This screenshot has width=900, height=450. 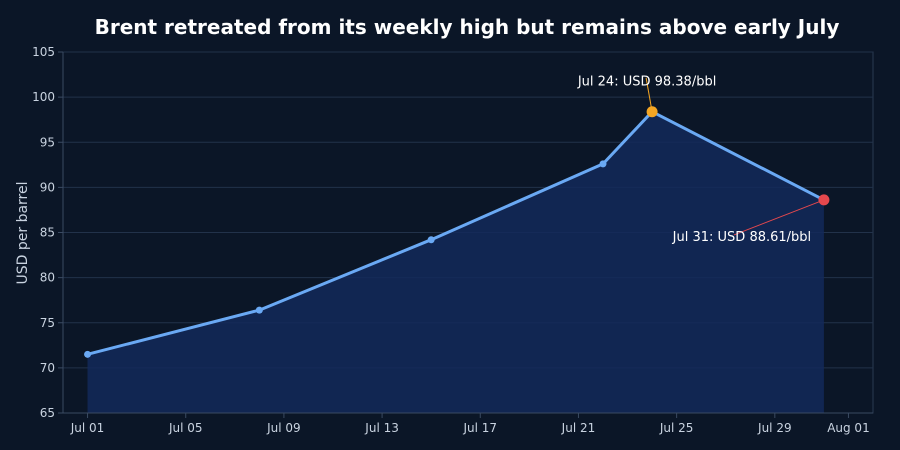 I want to click on y-tick-label: 90, so click(x=47, y=187).